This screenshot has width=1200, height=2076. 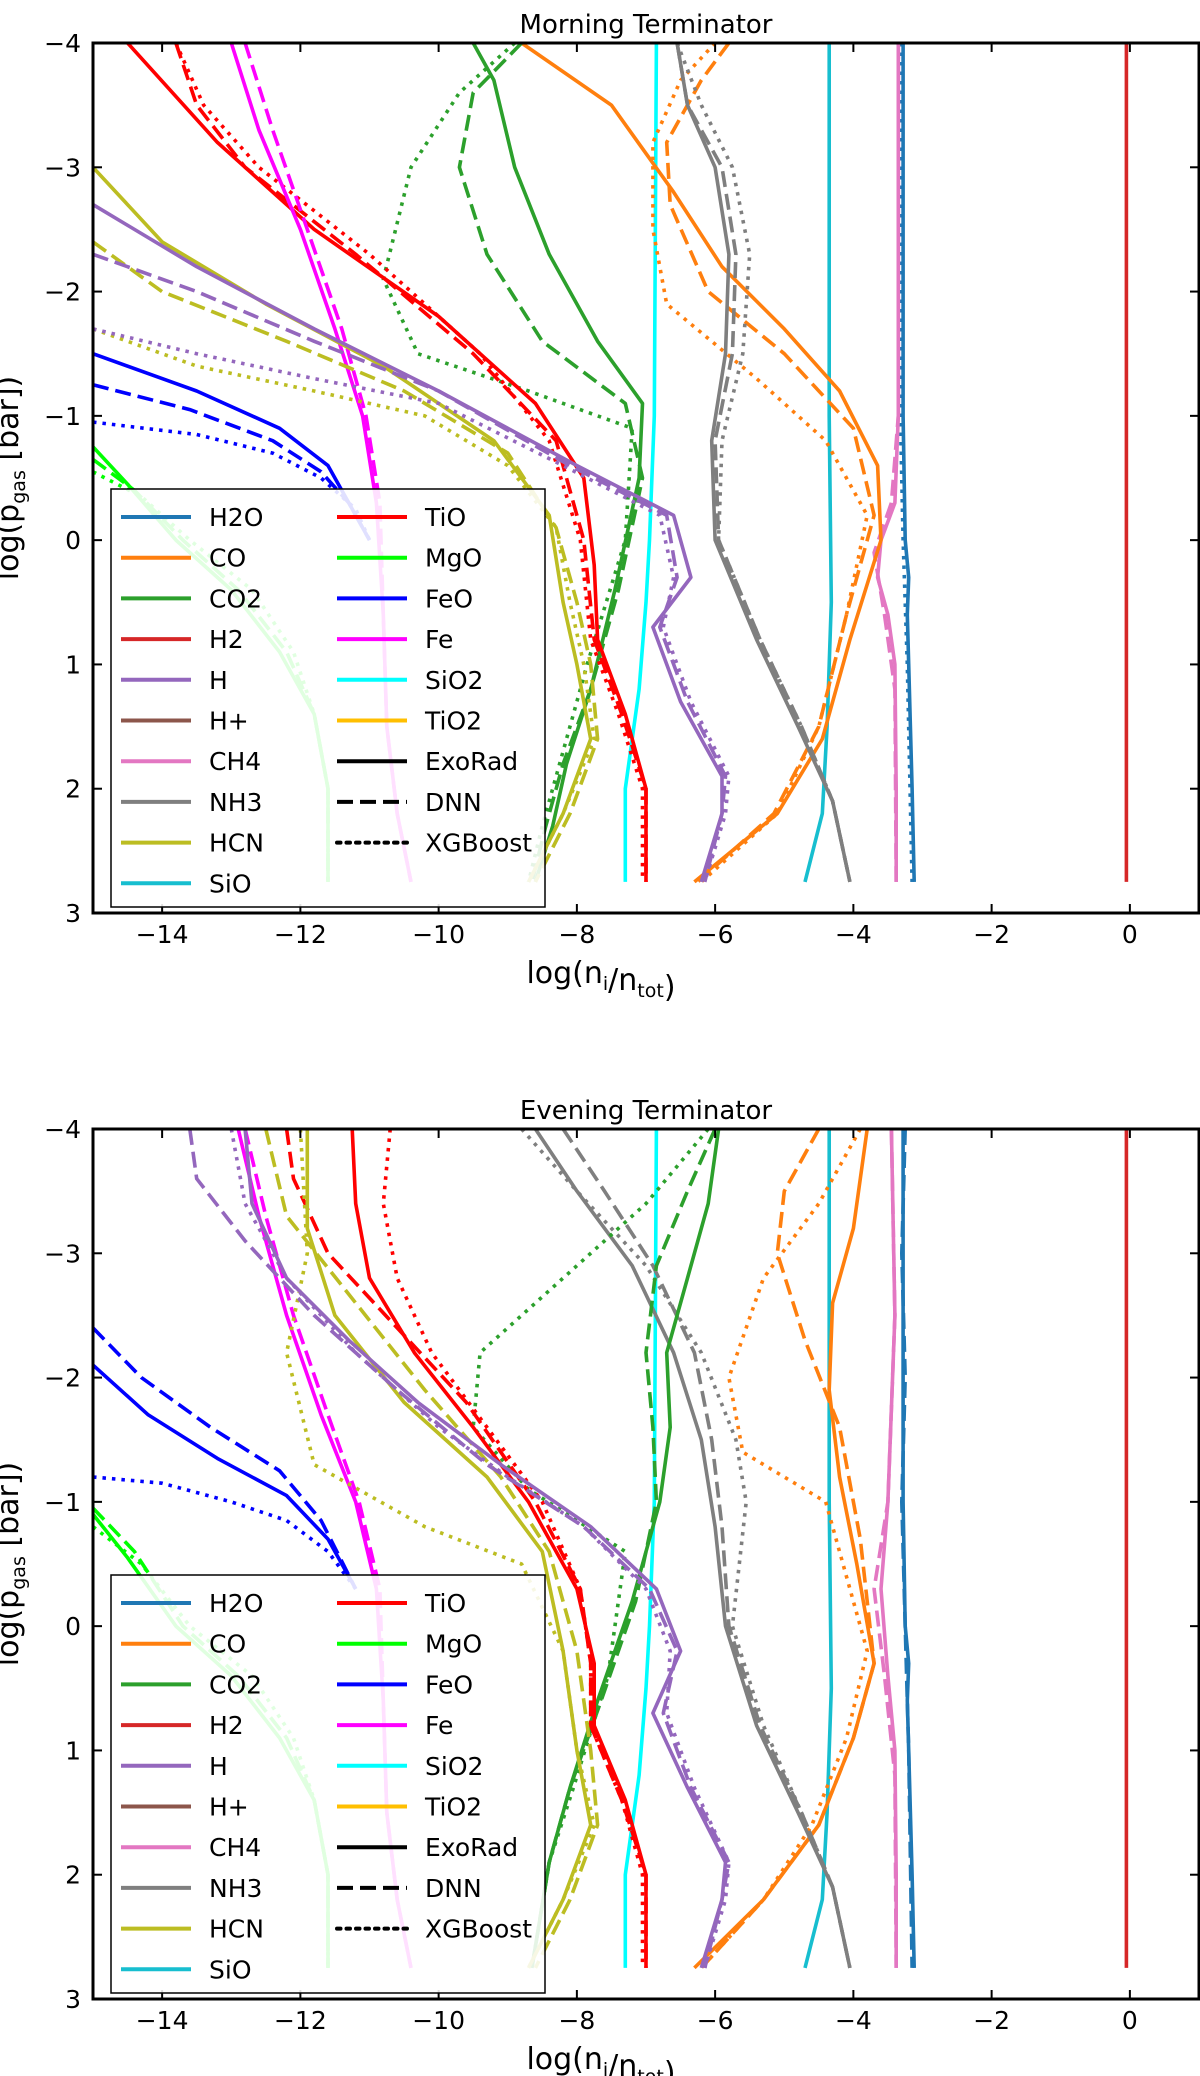 I want to click on legend-label: CO, so click(x=227, y=558).